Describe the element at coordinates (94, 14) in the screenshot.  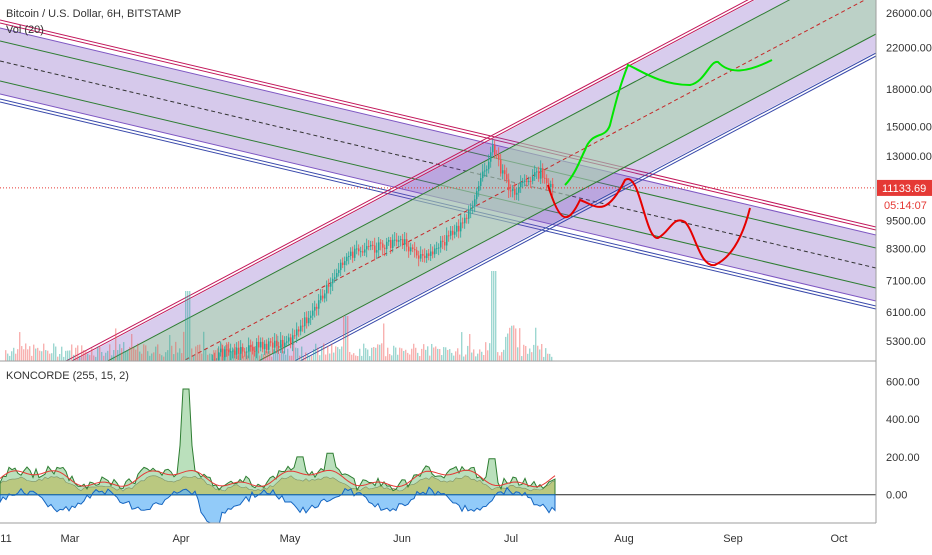
I see `chart-title: Bitcoin / U.S. Dollar, 6H, BITSTAMP` at that location.